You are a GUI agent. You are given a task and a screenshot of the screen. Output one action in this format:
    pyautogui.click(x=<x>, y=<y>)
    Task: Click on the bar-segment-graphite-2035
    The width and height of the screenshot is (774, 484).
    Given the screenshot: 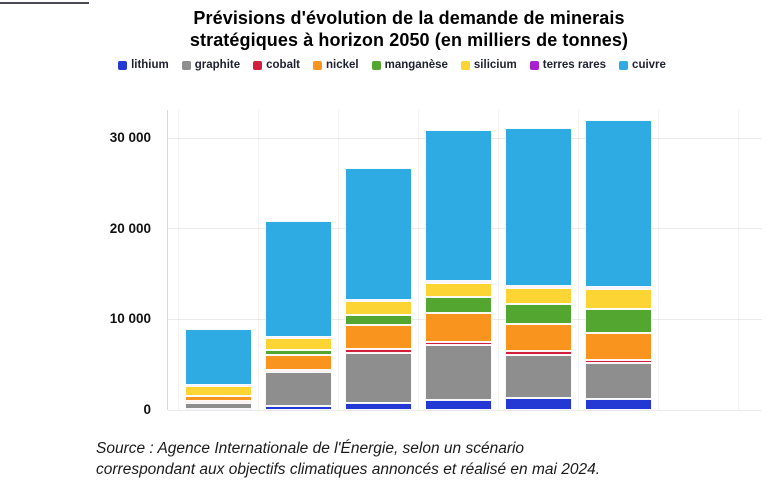 What is the action you would take?
    pyautogui.click(x=378, y=377)
    